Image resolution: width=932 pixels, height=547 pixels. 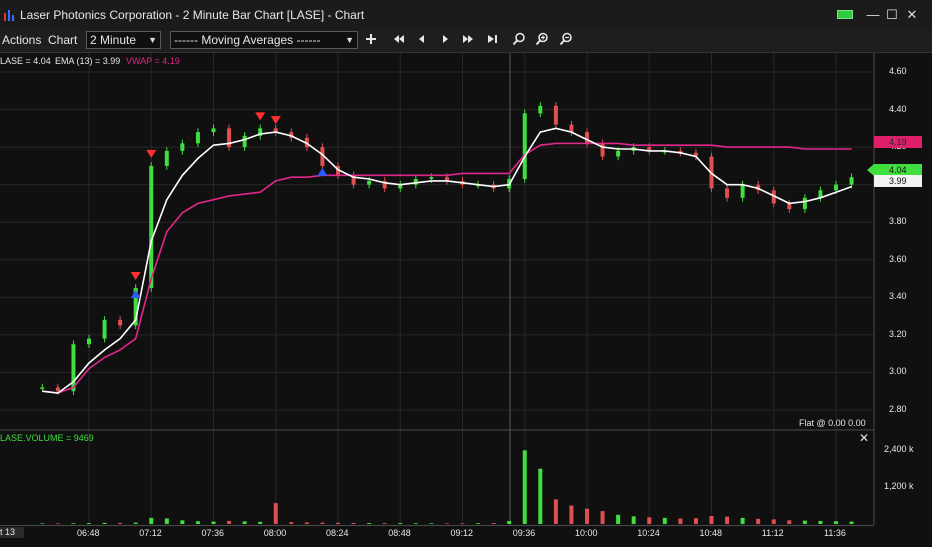 I want to click on interval-value: 2 Minute, so click(x=113, y=40).